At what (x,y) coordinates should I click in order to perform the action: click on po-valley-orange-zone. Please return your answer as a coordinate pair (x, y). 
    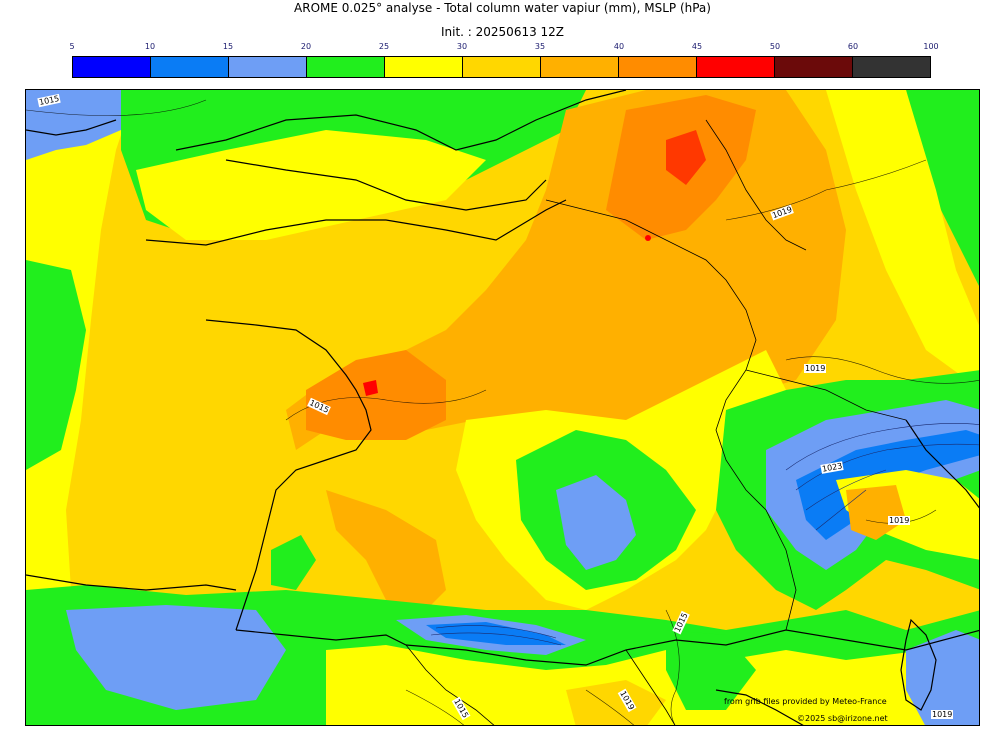
    Looking at the image, I should click on (876, 512).